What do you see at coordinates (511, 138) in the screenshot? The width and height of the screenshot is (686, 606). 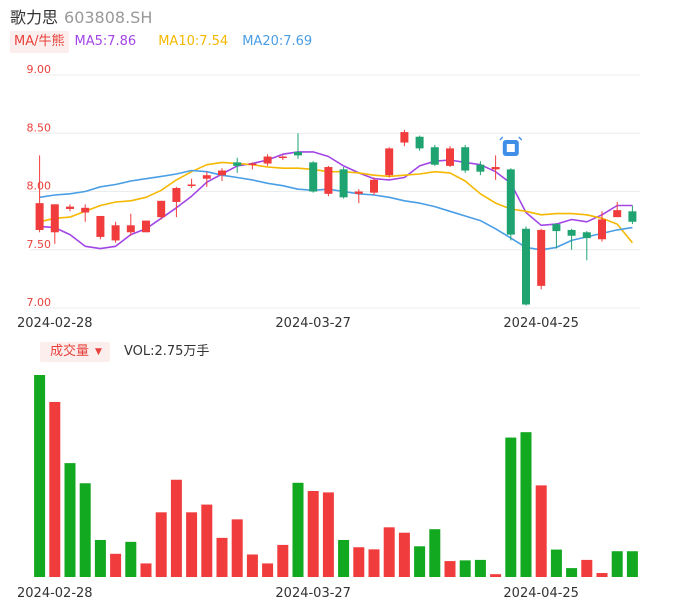 I see `marker-ray` at bounding box center [511, 138].